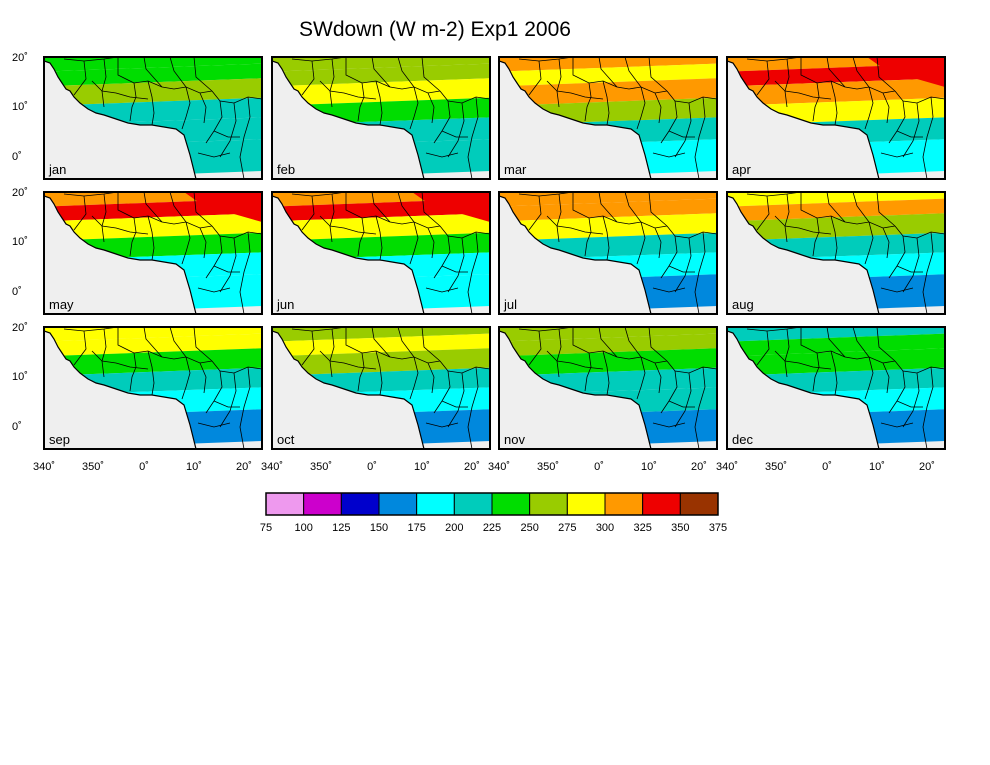 Image resolution: width=990 pixels, height=765 pixels. What do you see at coordinates (454, 528) in the screenshot?
I see `colorbar-tick-label: 200` at bounding box center [454, 528].